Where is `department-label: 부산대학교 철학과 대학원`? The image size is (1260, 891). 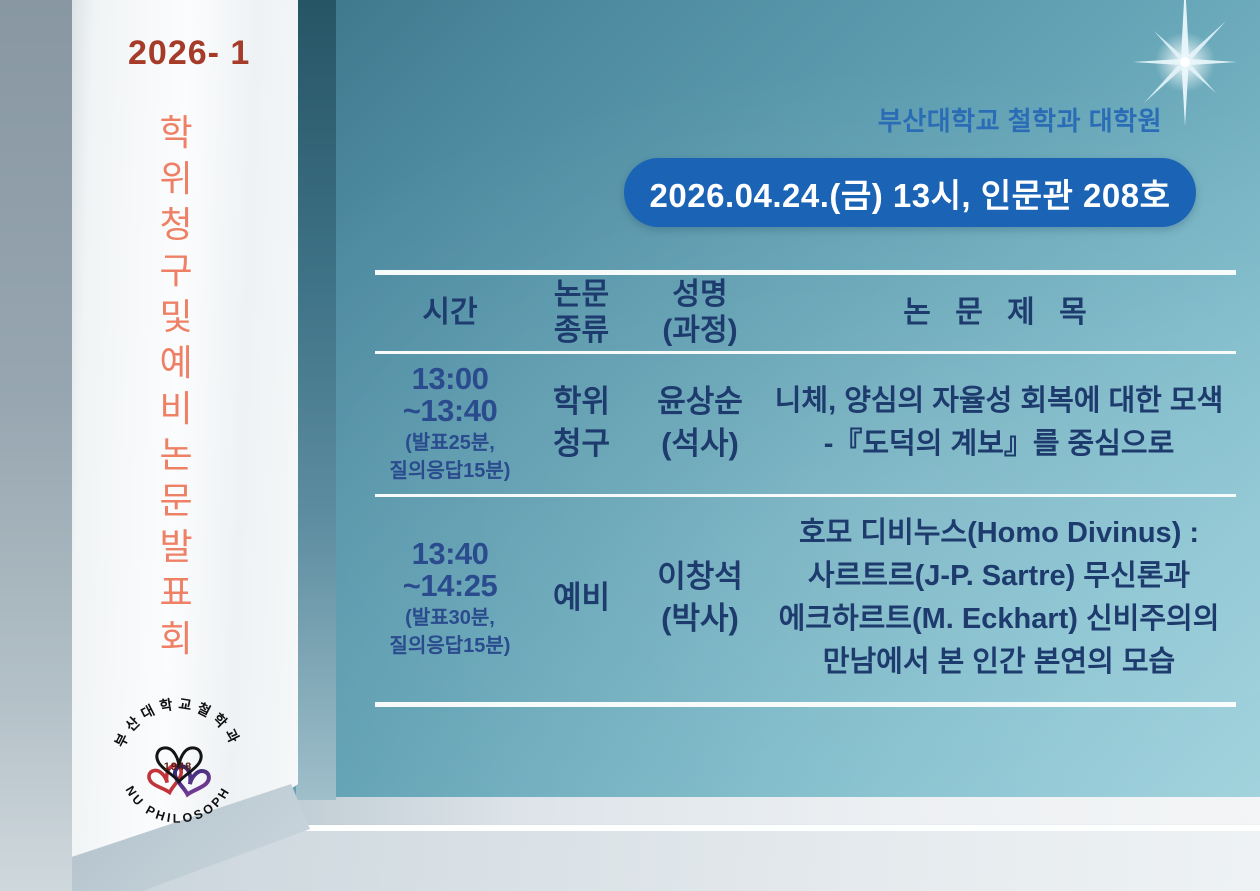
department-label: 부산대학교 철학과 대학원 is located at coordinates (1019, 121).